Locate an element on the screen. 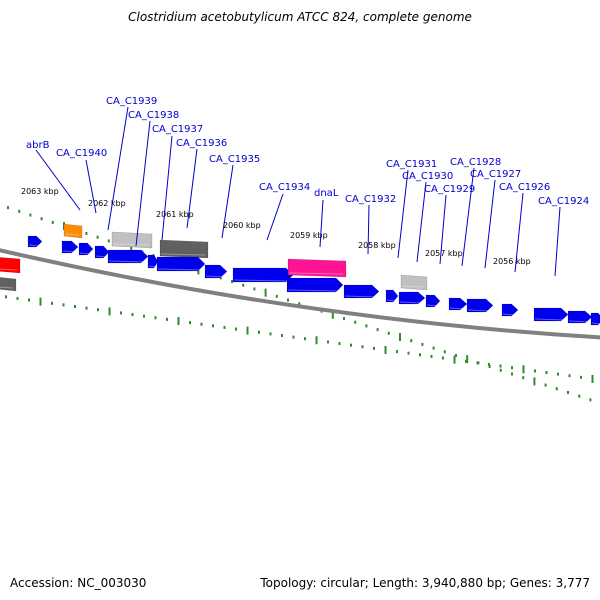 Image resolution: width=600 pixels, height=600 pixels. gene-label: CA_C1937 is located at coordinates (177, 129).